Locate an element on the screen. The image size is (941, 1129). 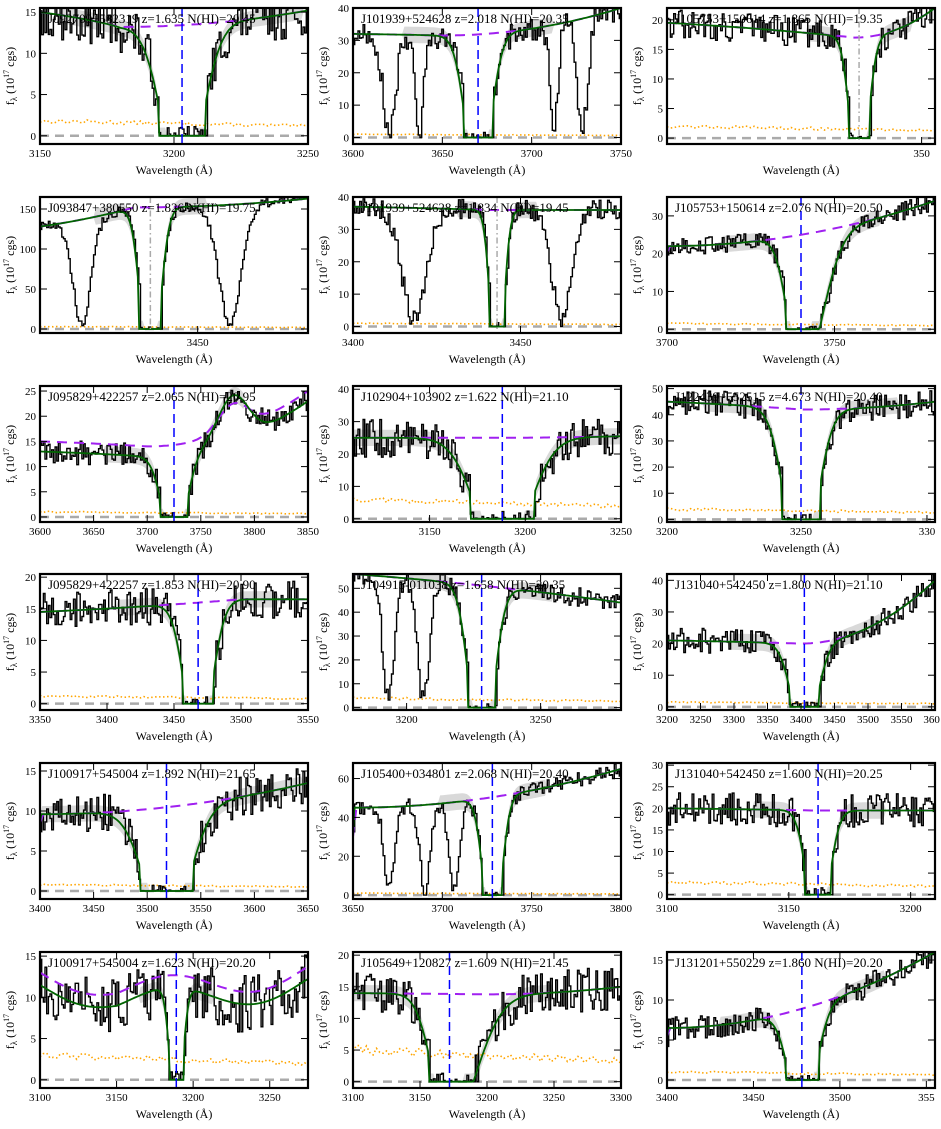
y-tick-label: 100 is located at coordinates (28, 250).